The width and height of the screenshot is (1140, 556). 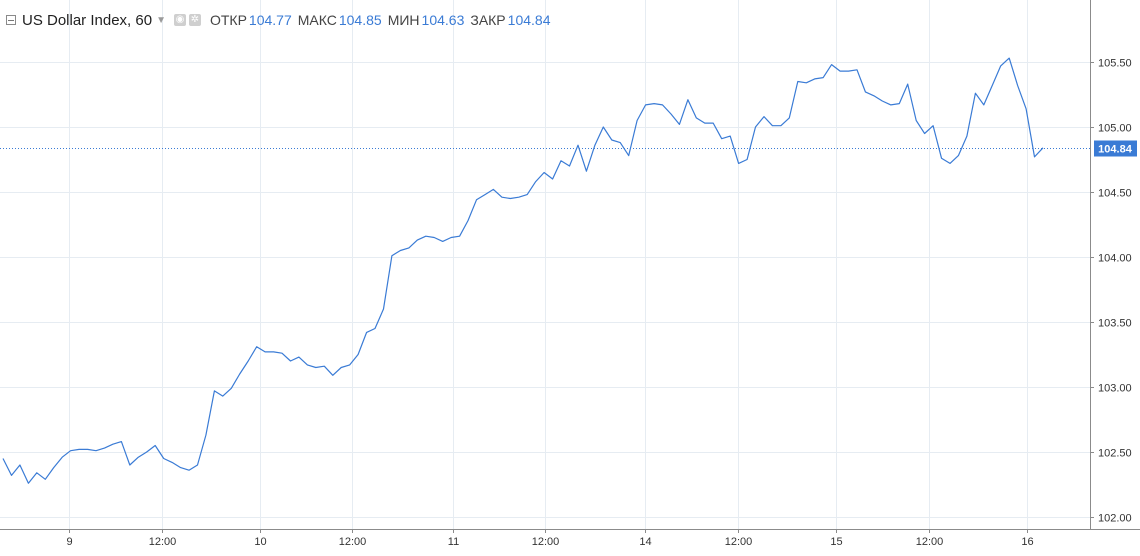 I want to click on y-tick-label: 102.50, so click(x=1115, y=454).